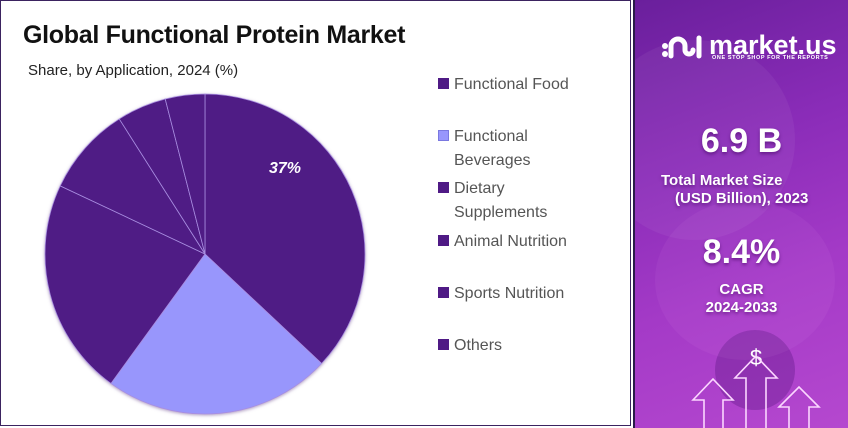 Image resolution: width=848 pixels, height=428 pixels. What do you see at coordinates (722, 180) in the screenshot?
I see `market-size-label: Total Market Size` at bounding box center [722, 180].